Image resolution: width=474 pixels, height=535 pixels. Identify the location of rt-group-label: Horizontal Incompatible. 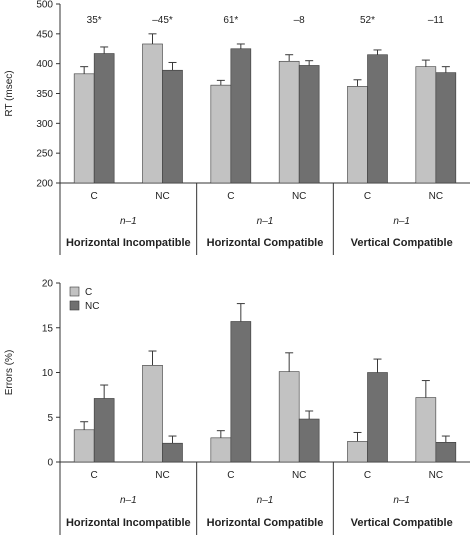
(128, 243).